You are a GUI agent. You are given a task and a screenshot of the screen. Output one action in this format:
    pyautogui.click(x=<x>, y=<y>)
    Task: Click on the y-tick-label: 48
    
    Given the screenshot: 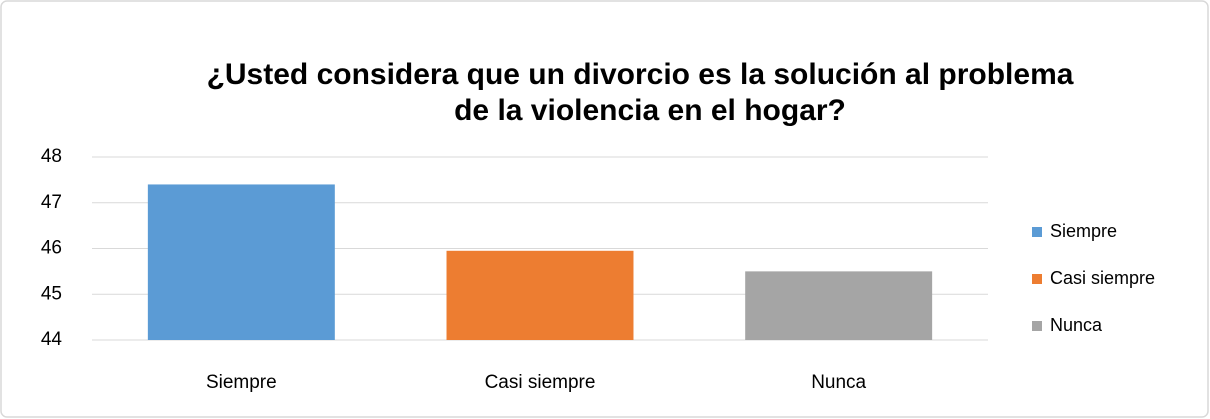 What is the action you would take?
    pyautogui.click(x=51, y=156)
    